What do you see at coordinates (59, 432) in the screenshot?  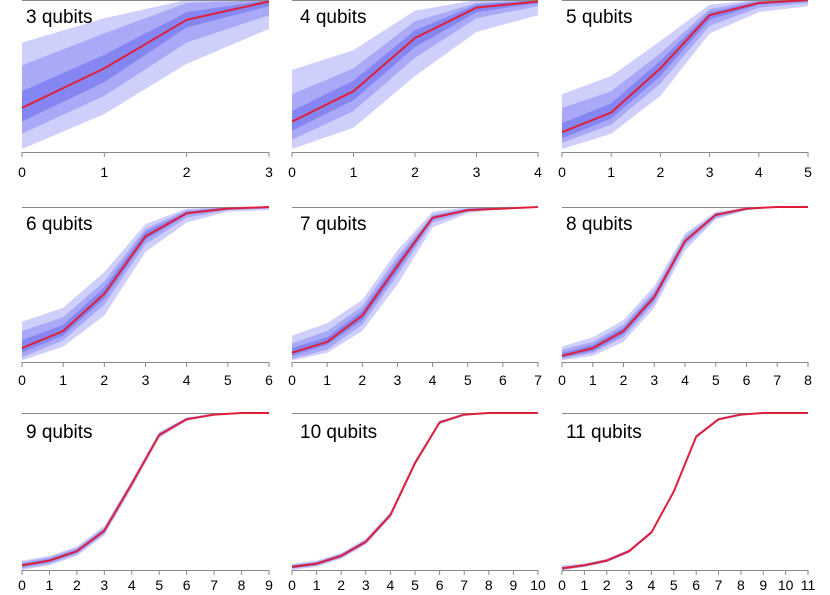 I see `panel-title: 9 qubits` at bounding box center [59, 432].